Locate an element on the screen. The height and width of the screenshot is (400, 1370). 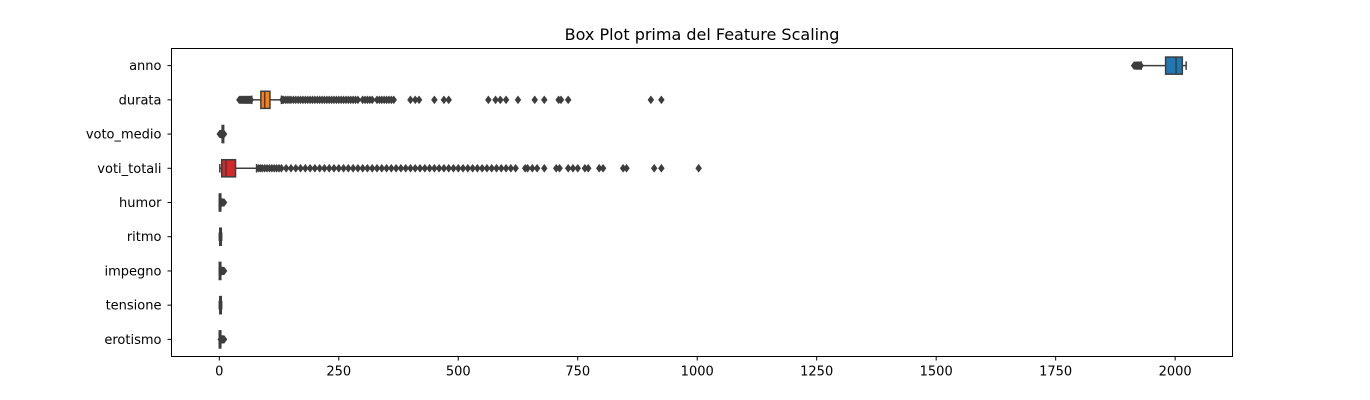
box-impegno is located at coordinates (223, 271).